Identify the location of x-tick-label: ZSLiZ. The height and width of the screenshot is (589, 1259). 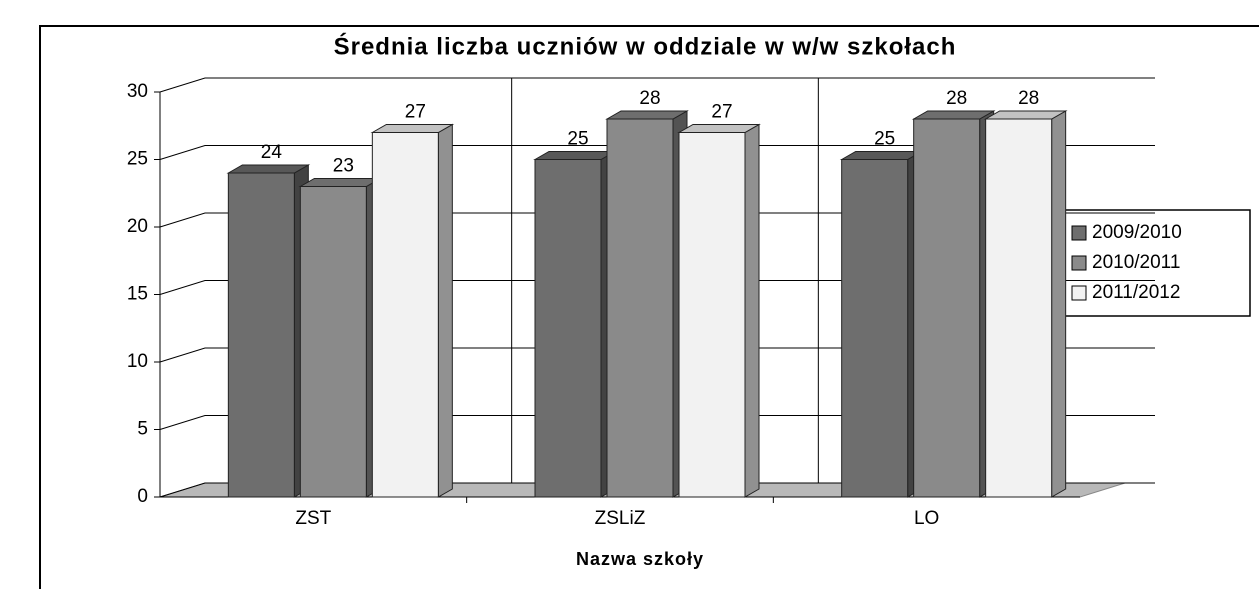
(620, 518).